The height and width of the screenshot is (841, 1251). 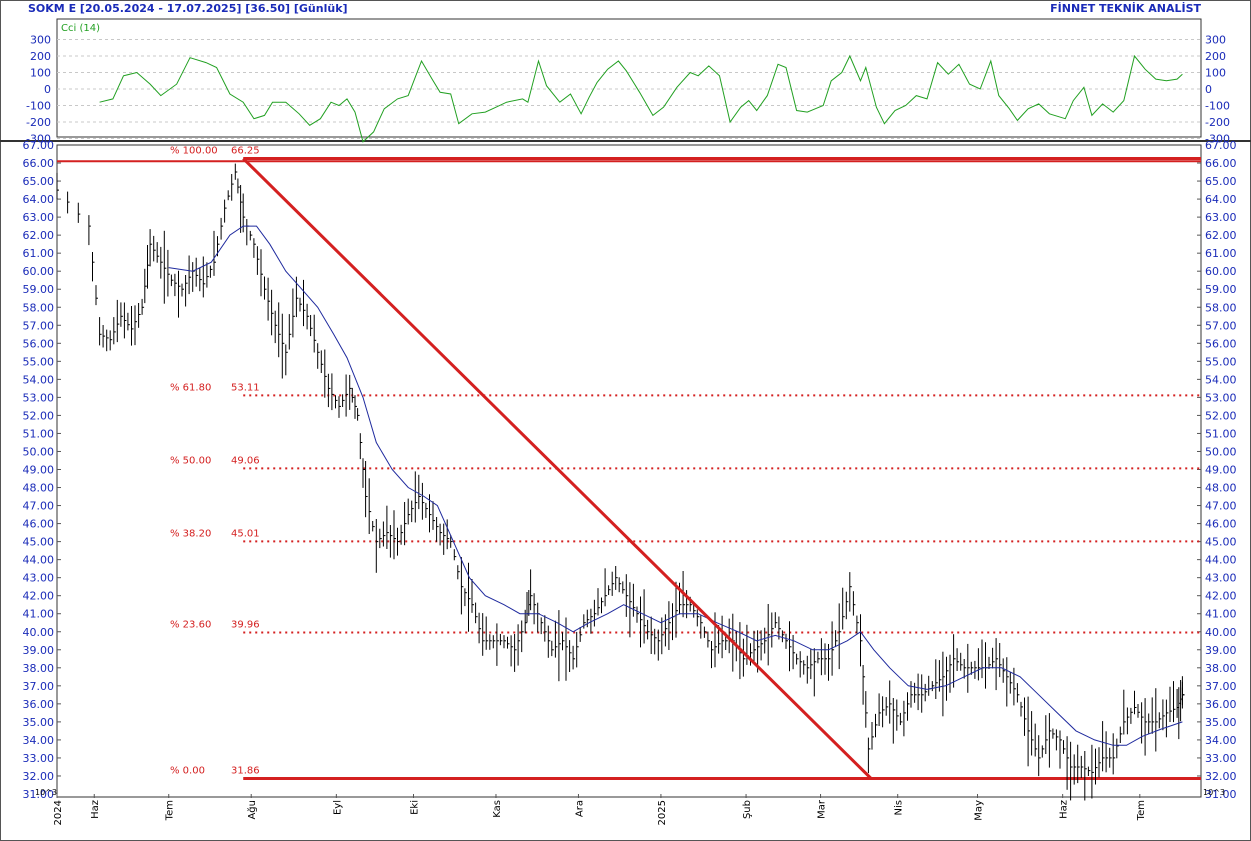 What do you see at coordinates (39, 451) in the screenshot?
I see `price-tick-label: 50.00` at bounding box center [39, 451].